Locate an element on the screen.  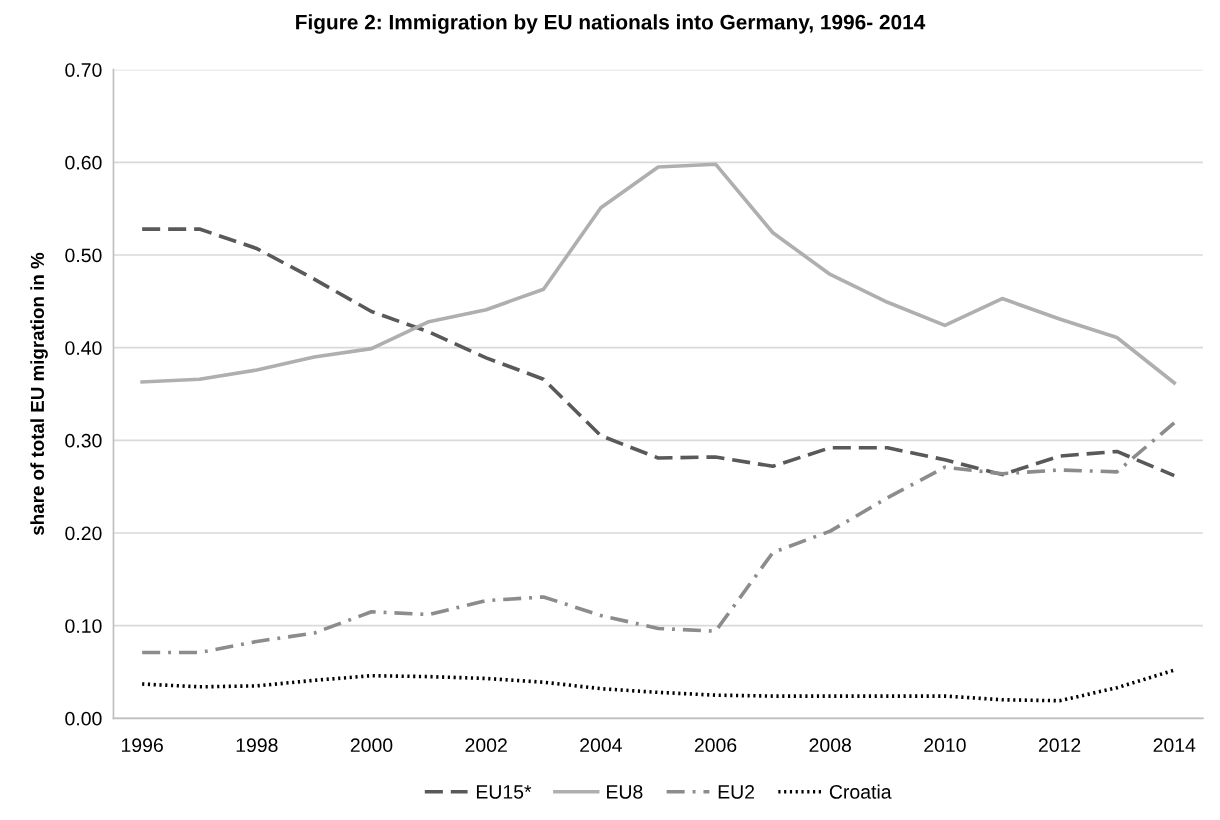
x-tick-label: 1998 is located at coordinates (257, 745).